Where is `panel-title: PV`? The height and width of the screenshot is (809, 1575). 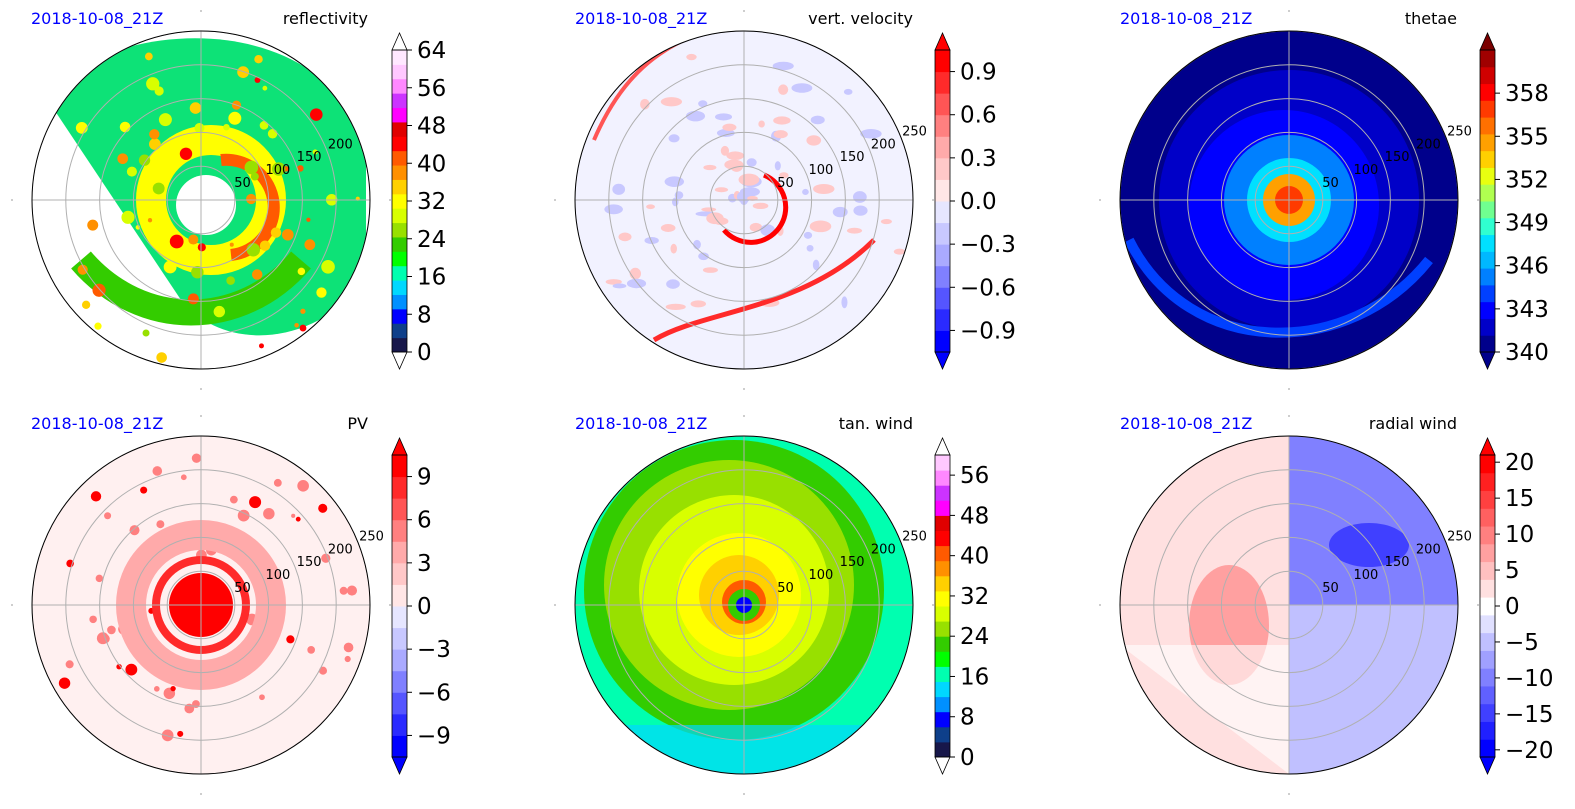 panel-title: PV is located at coordinates (357, 423).